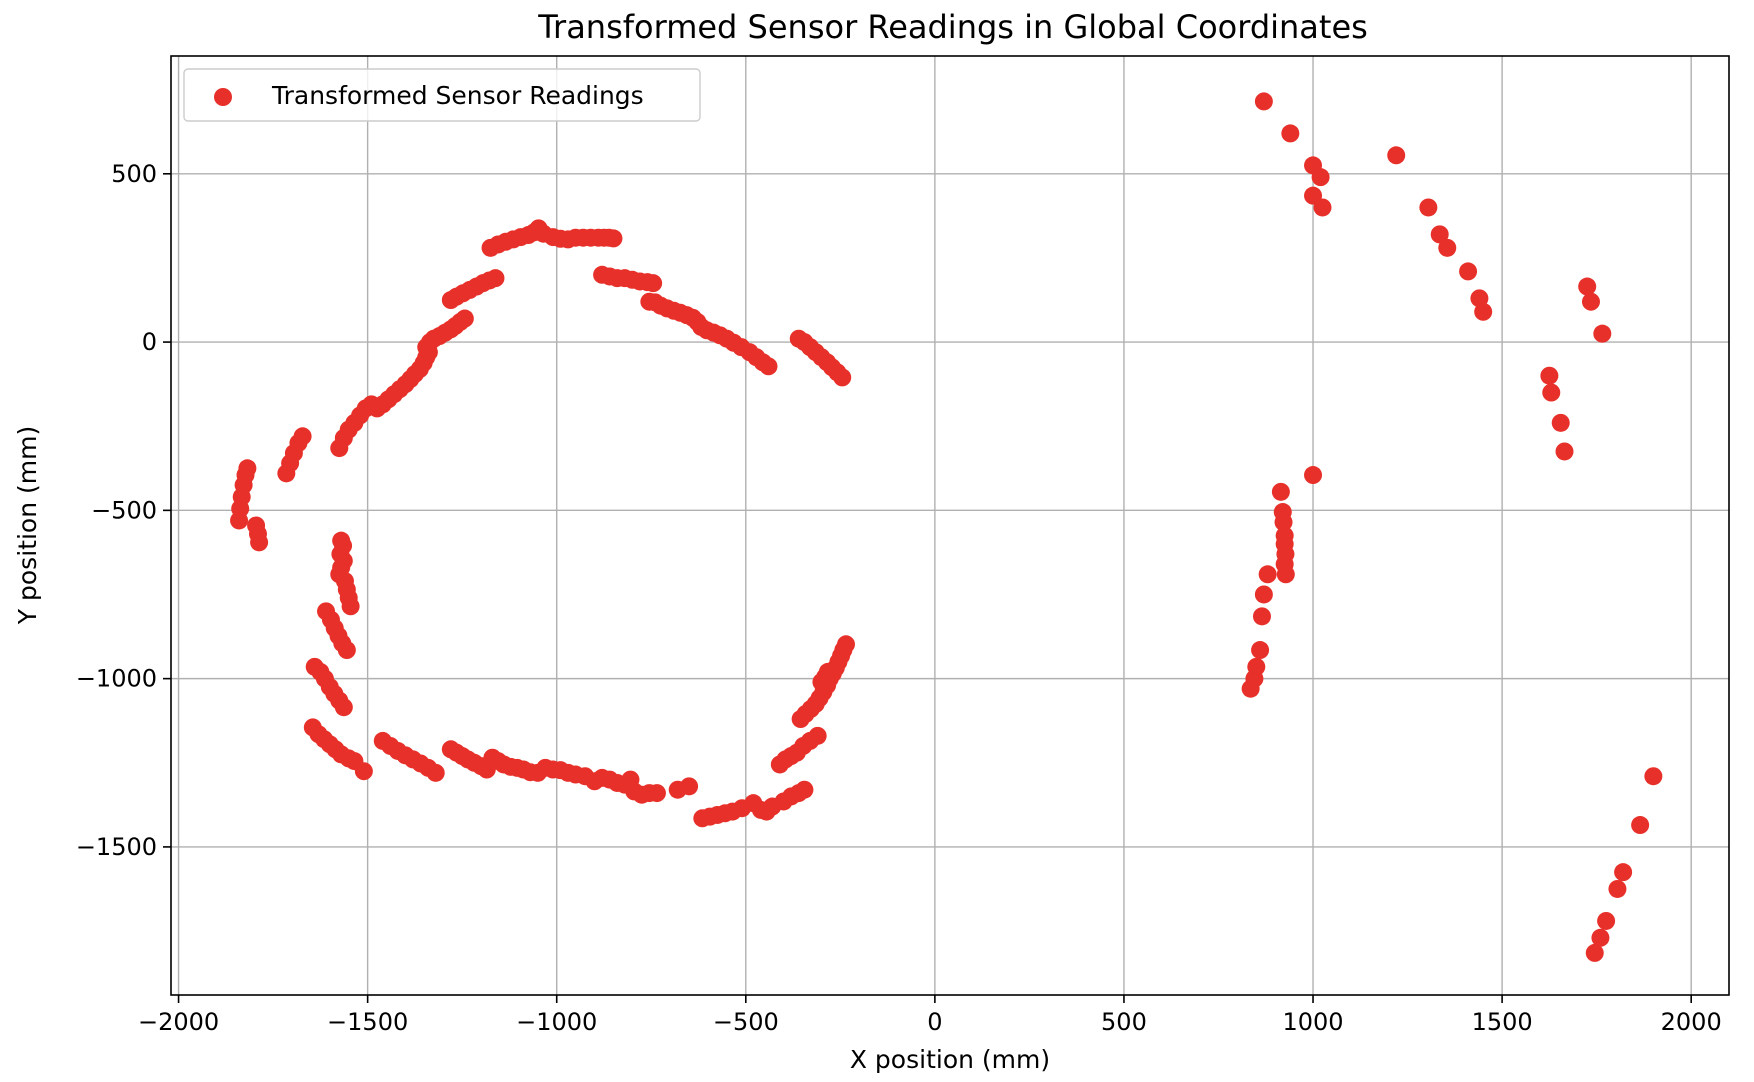 Image resolution: width=1754 pixels, height=1082 pixels. What do you see at coordinates (1124, 1022) in the screenshot?
I see `x-tick-label: 500` at bounding box center [1124, 1022].